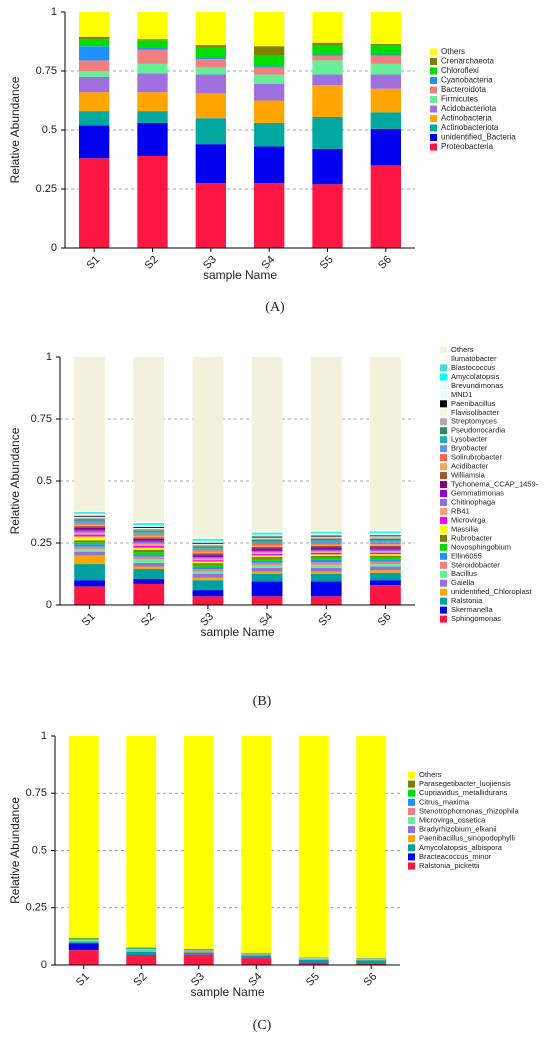 The width and height of the screenshot is (550, 1040). I want to click on y-axis-title: Relative Abundance, so click(15, 850).